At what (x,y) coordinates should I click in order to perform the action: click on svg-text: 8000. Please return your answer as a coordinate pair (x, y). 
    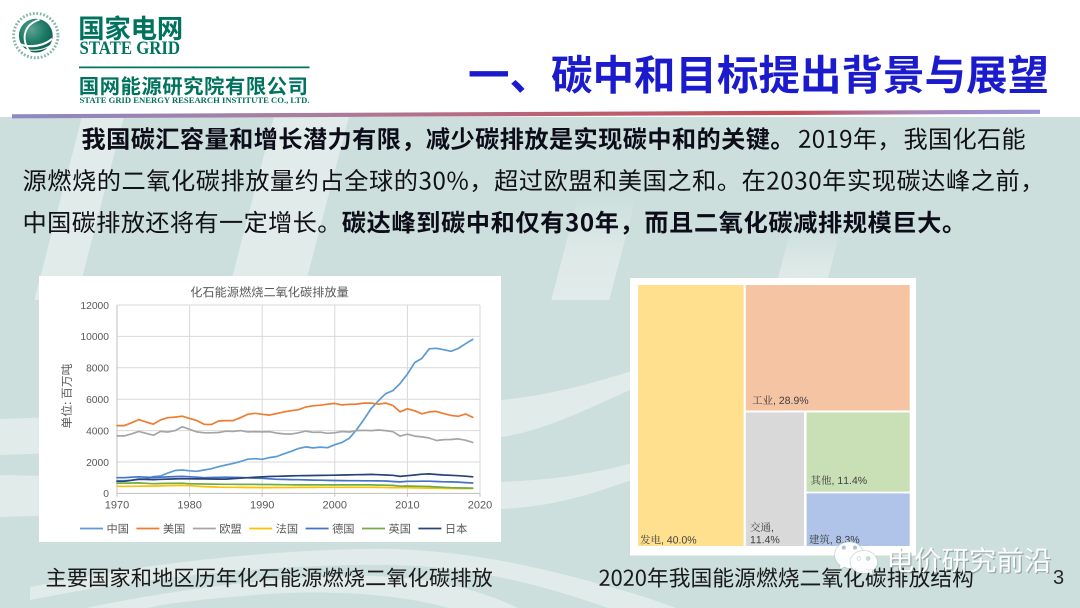
    Looking at the image, I should click on (97, 369).